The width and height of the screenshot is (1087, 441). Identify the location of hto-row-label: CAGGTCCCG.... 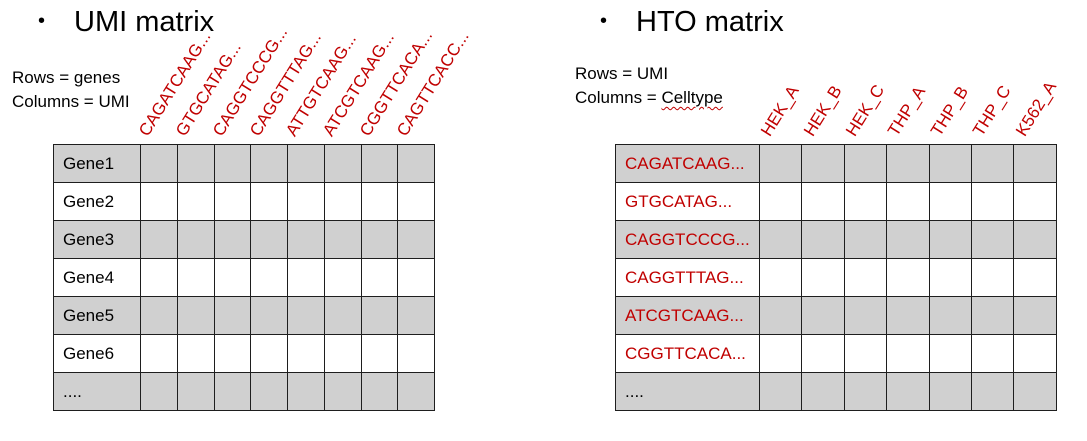
(687, 239).